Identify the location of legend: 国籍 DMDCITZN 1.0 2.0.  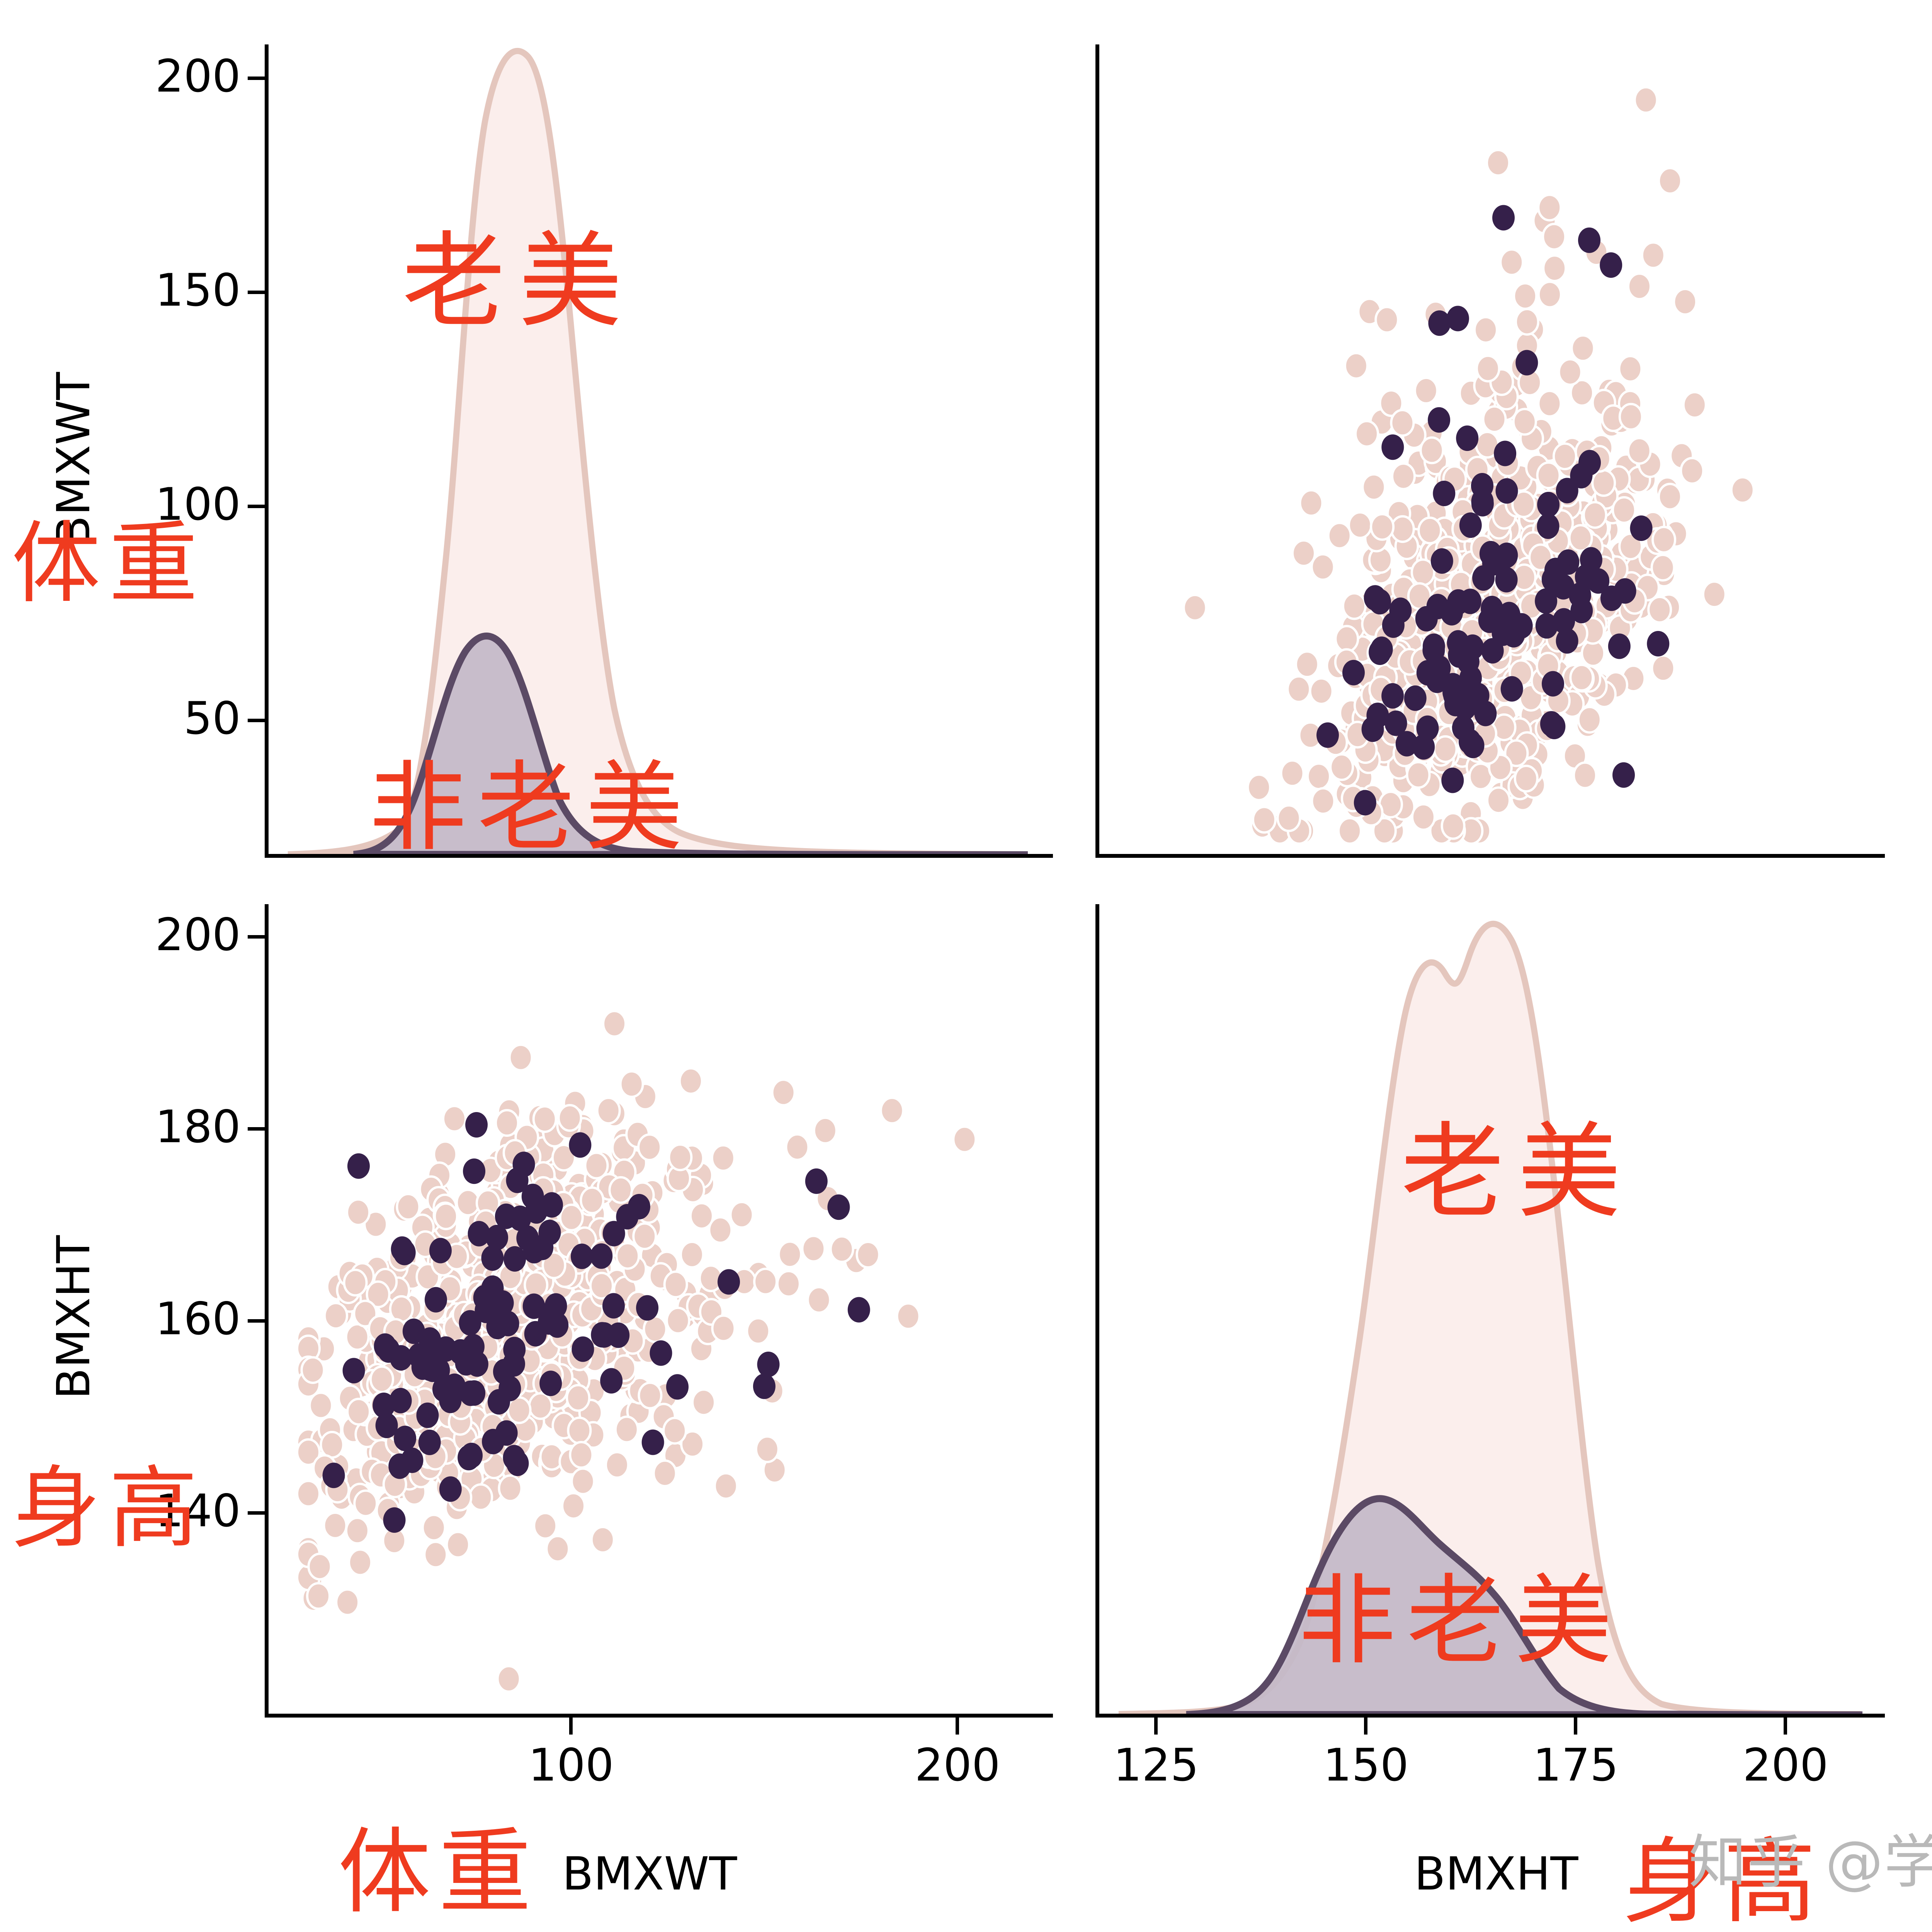
(1930, 916).